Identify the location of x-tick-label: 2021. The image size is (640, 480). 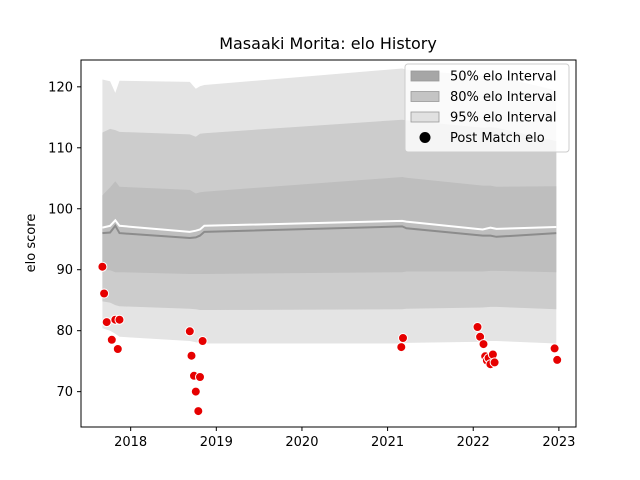
(387, 442).